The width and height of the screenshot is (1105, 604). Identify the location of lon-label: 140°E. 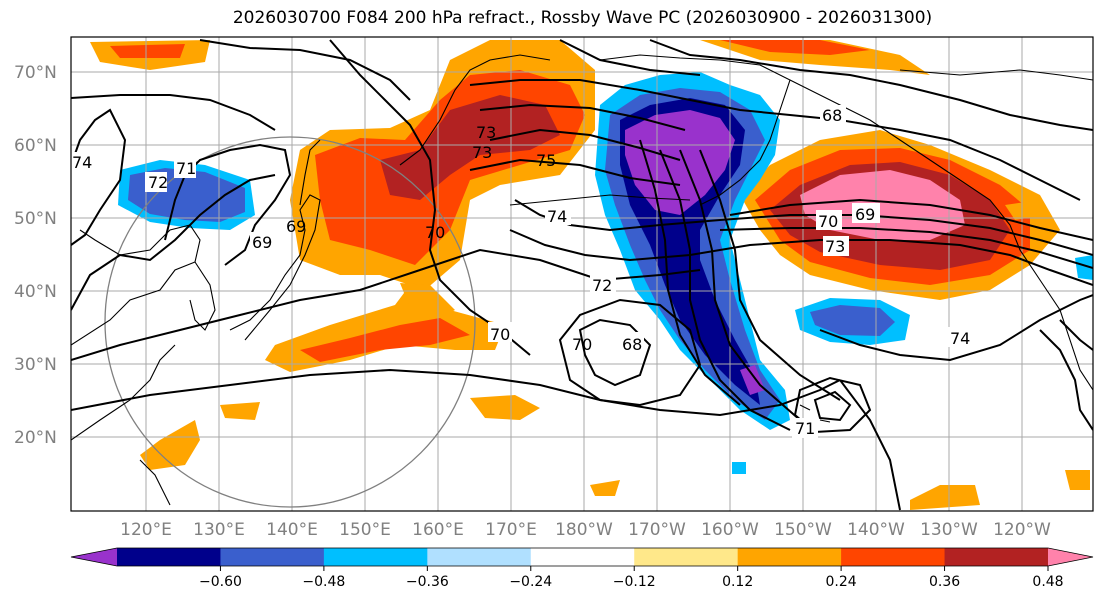
(292, 530).